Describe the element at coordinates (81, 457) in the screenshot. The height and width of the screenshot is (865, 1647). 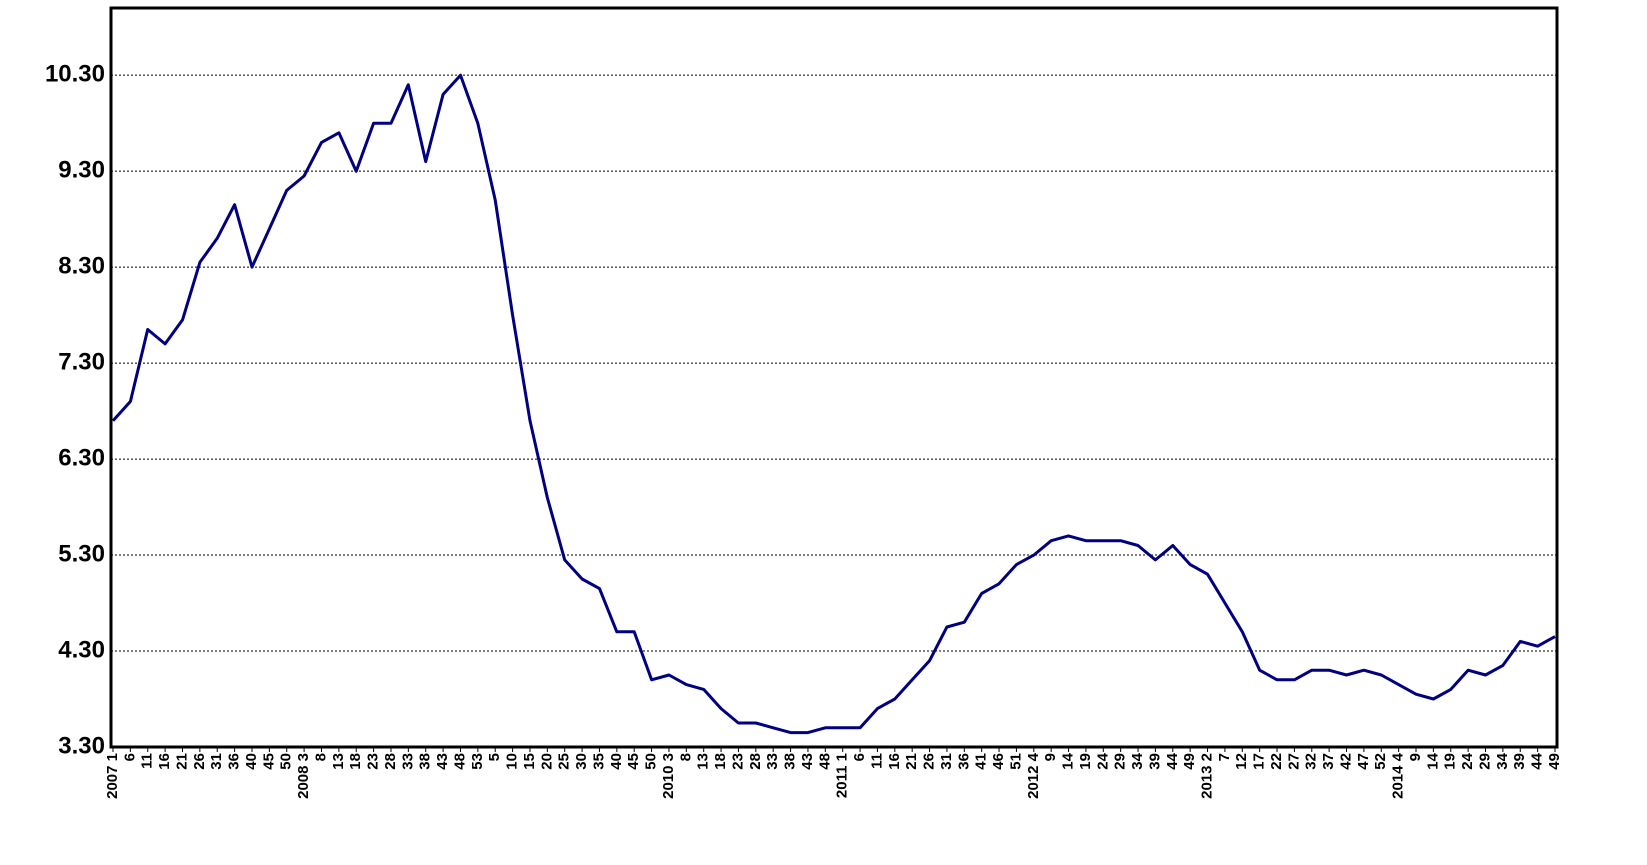
I see `y-tick-label: 6.30` at that location.